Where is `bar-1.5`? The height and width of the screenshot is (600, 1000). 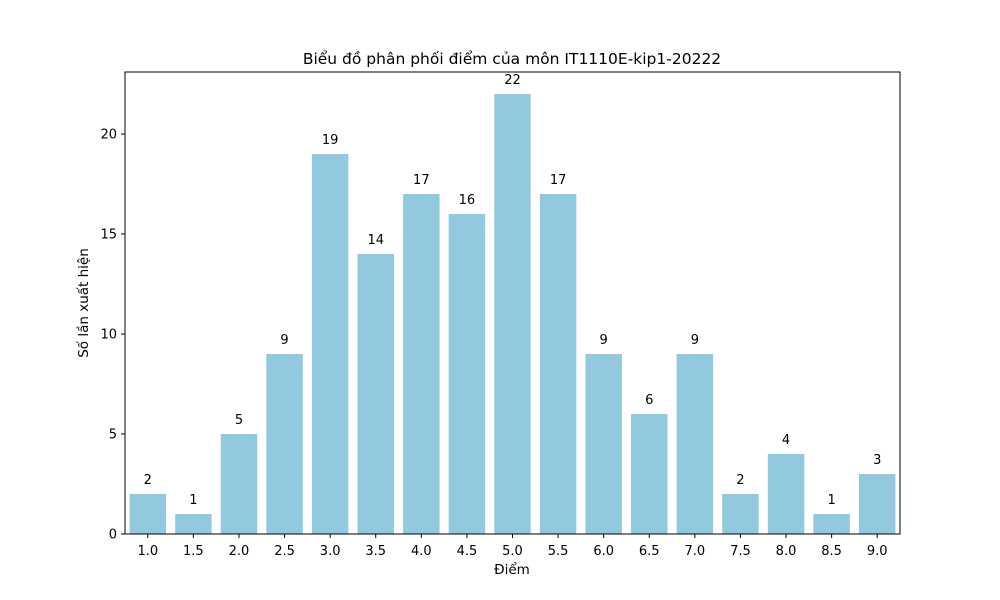
bar-1.5 is located at coordinates (193, 524).